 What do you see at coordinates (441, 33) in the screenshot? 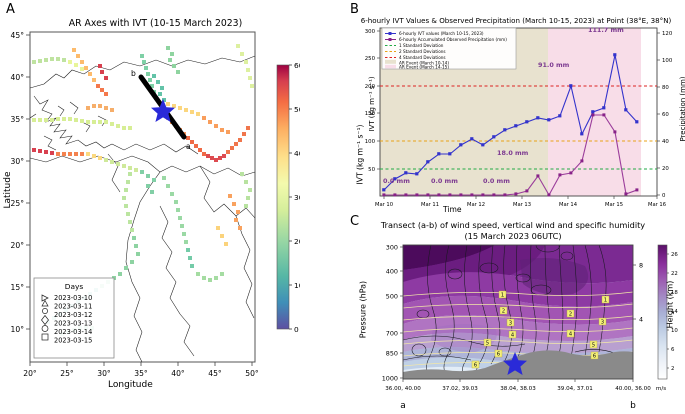
I see `panel-b-legend-item-0: 6-hourly IVT values (March 10-15, 2023)` at bounding box center [441, 33].